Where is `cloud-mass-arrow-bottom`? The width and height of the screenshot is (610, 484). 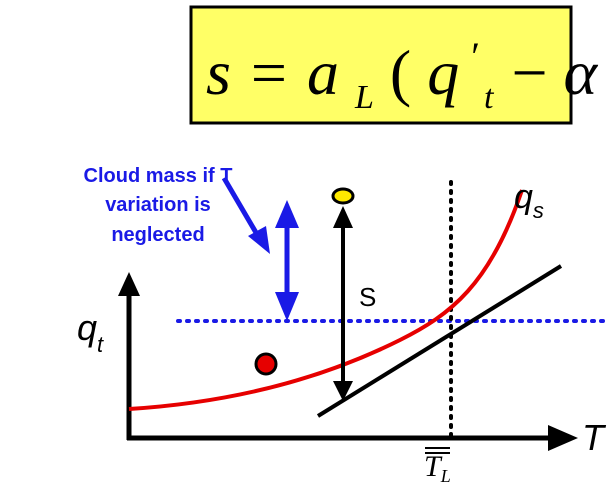 cloud-mass-arrow-bottom is located at coordinates (287, 306).